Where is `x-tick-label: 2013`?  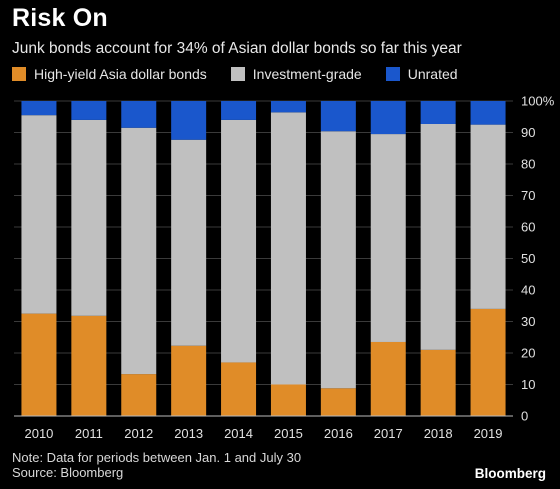
x-tick-label: 2013 is located at coordinates (188, 433).